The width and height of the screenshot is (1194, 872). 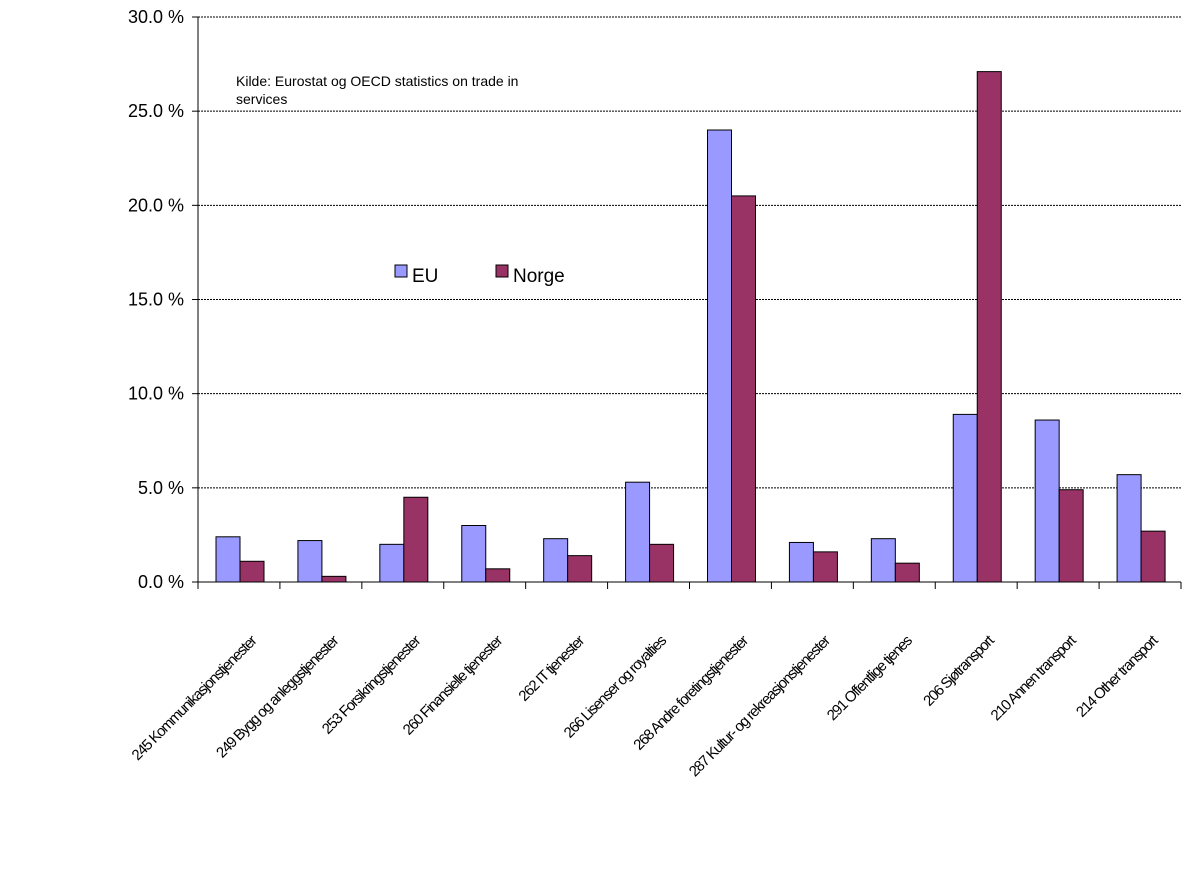 What do you see at coordinates (425, 276) in the screenshot?
I see `legend-label-eu: EU` at bounding box center [425, 276].